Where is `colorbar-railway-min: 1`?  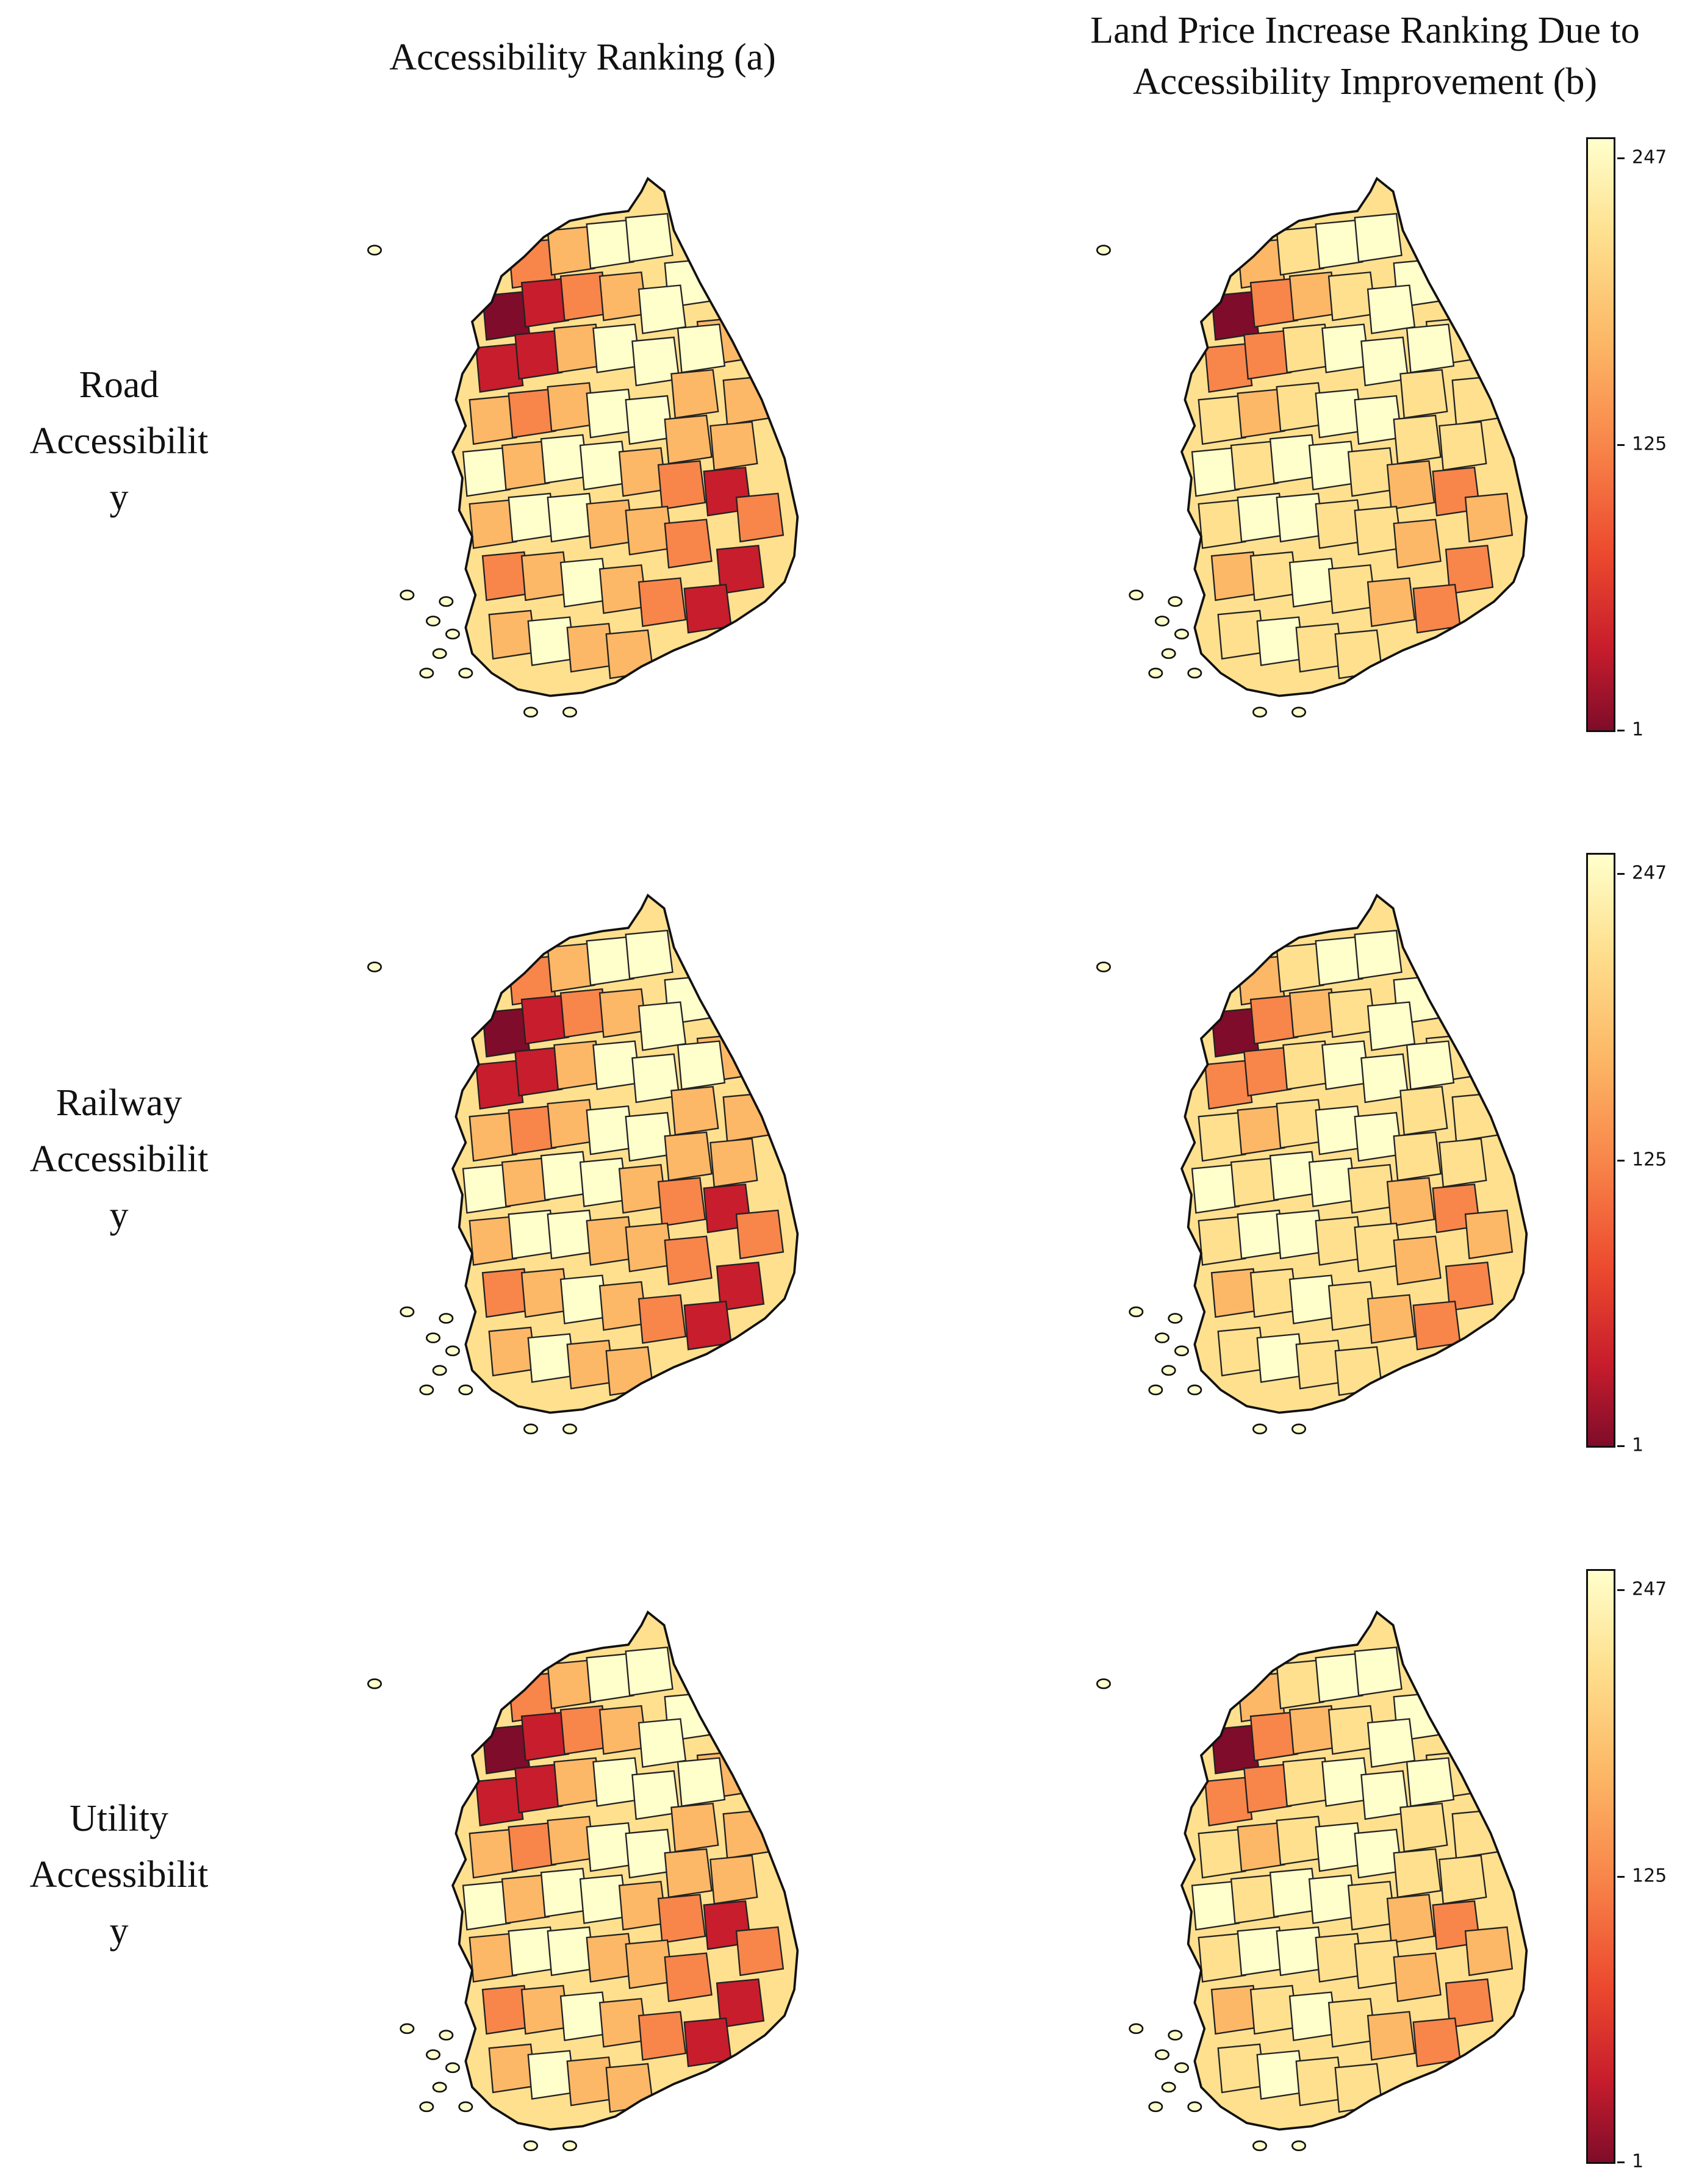
colorbar-railway-min: 1 is located at coordinates (1638, 1445).